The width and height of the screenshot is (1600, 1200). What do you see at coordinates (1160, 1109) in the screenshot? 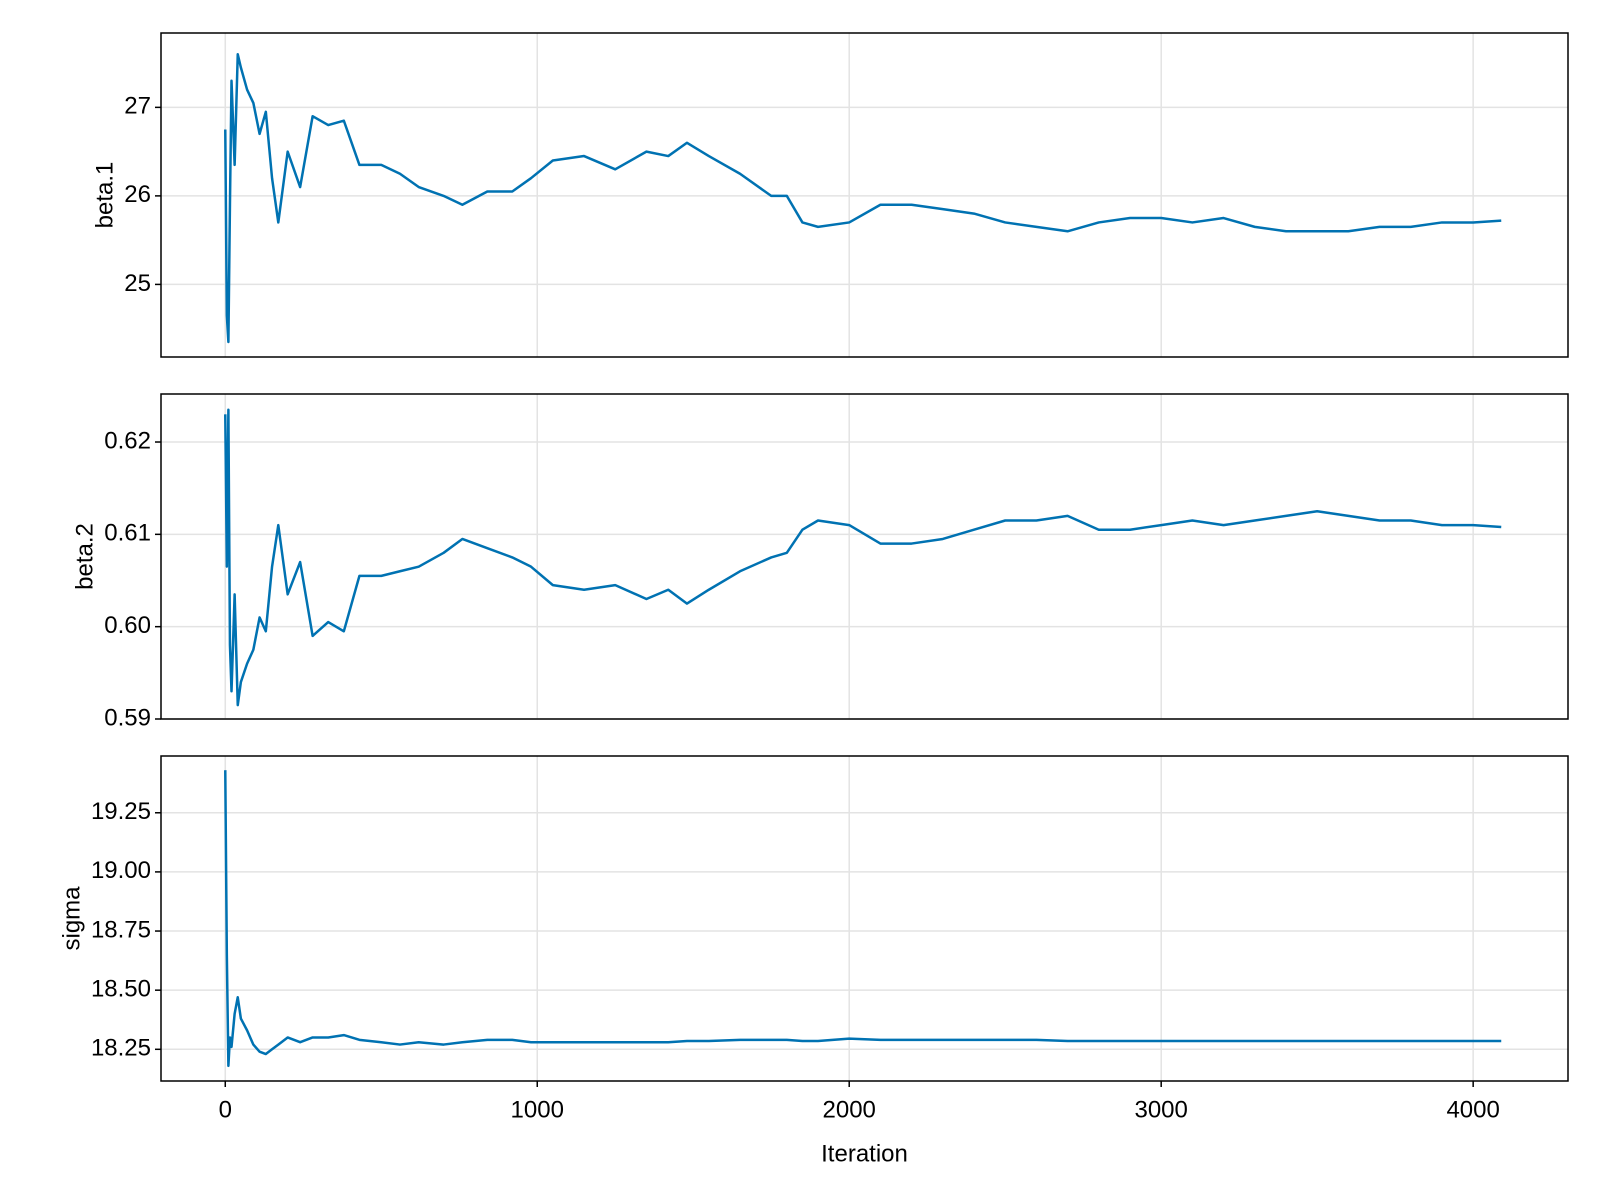
I see `x-tick-label: 3000` at bounding box center [1160, 1109].